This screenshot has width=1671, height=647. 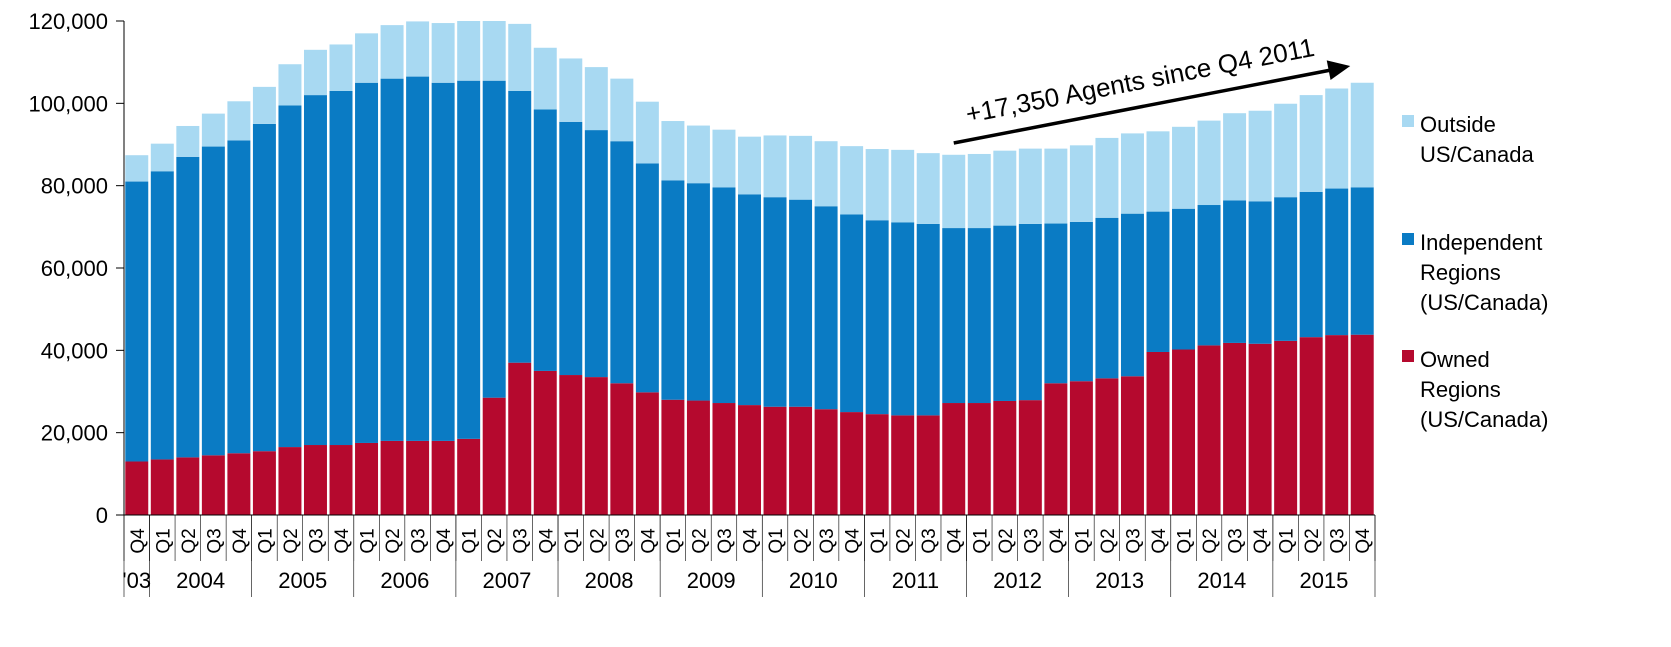 I want to click on y-tick-label: 100,000, so click(x=68, y=103).